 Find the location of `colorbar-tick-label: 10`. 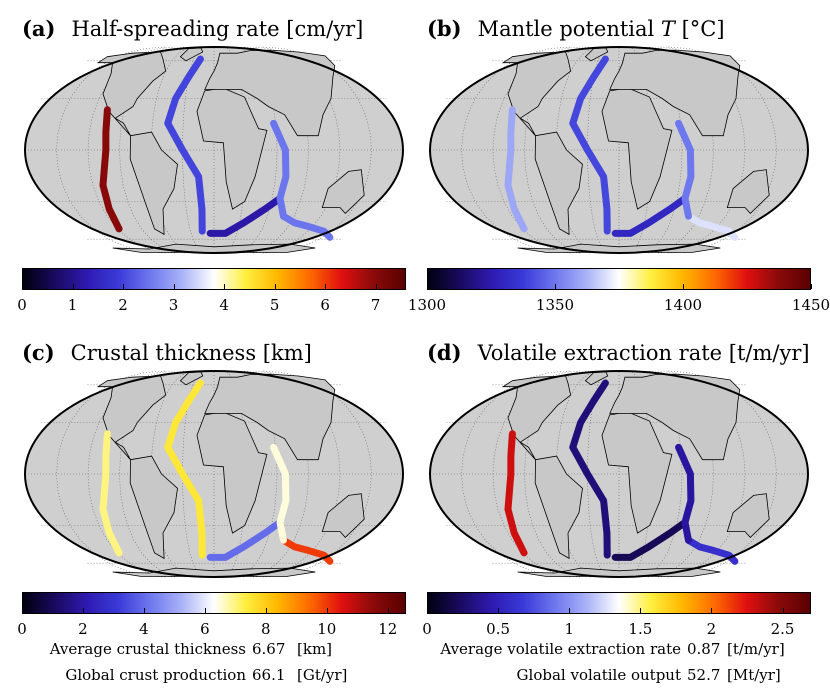

colorbar-tick-label: 10 is located at coordinates (327, 629).